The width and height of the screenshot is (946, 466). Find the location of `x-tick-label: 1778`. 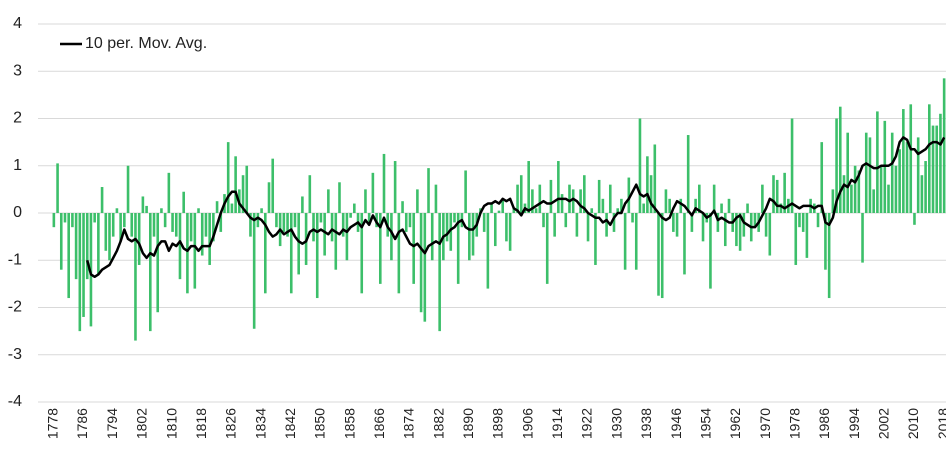

x-tick-label: 1778 is located at coordinates (53, 423).